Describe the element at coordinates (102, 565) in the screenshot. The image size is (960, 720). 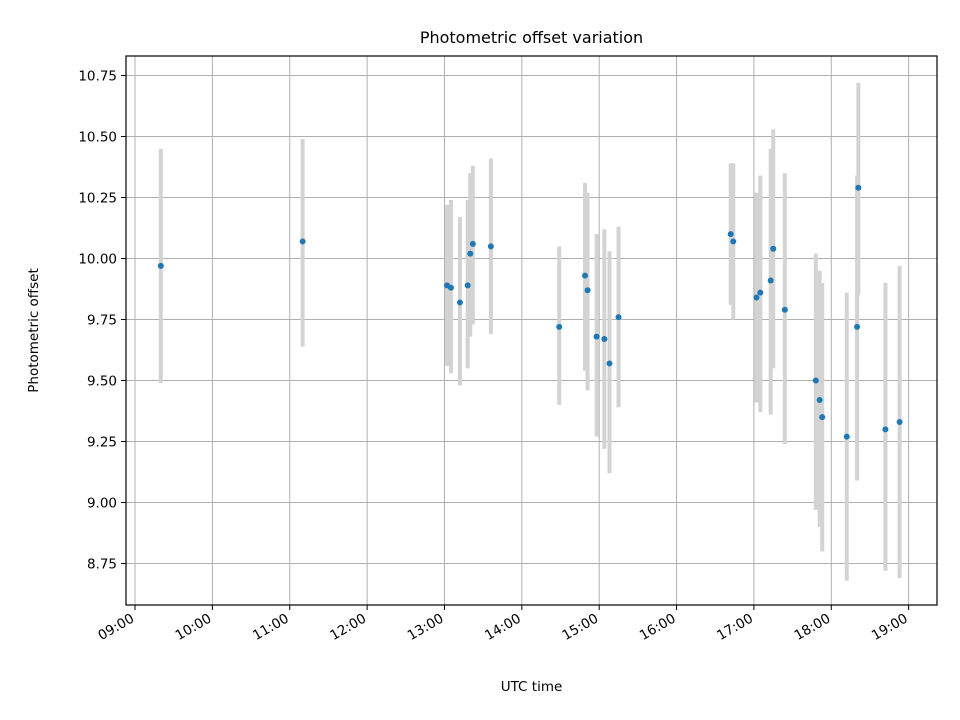
I see `y-tick-label: 8.75` at that location.